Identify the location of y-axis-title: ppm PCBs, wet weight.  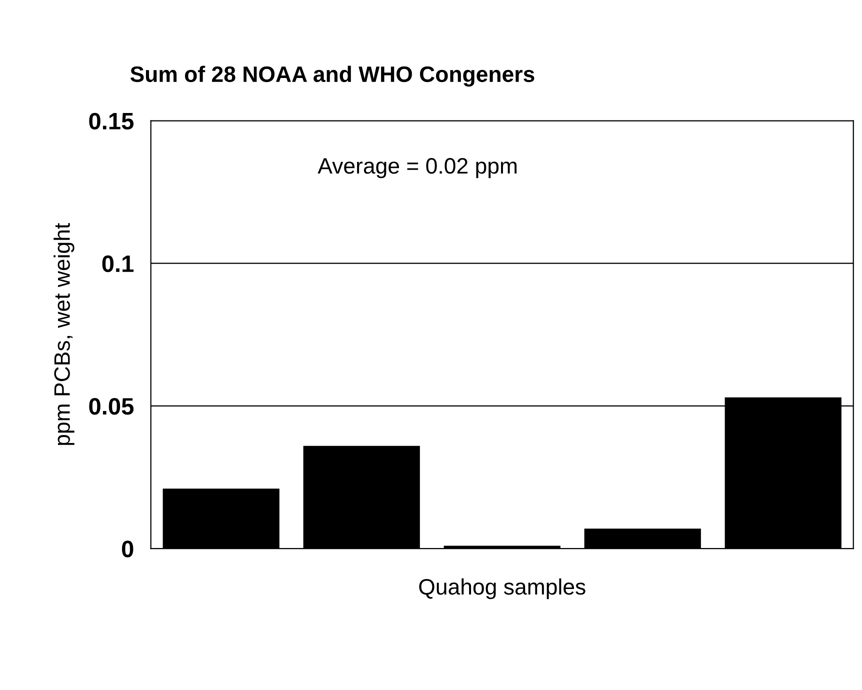
(64, 334).